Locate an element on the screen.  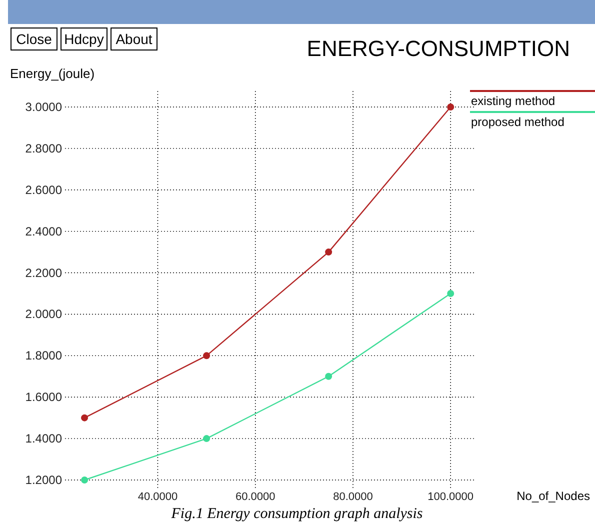
y-tick-label: 1.2000 is located at coordinates (43, 480).